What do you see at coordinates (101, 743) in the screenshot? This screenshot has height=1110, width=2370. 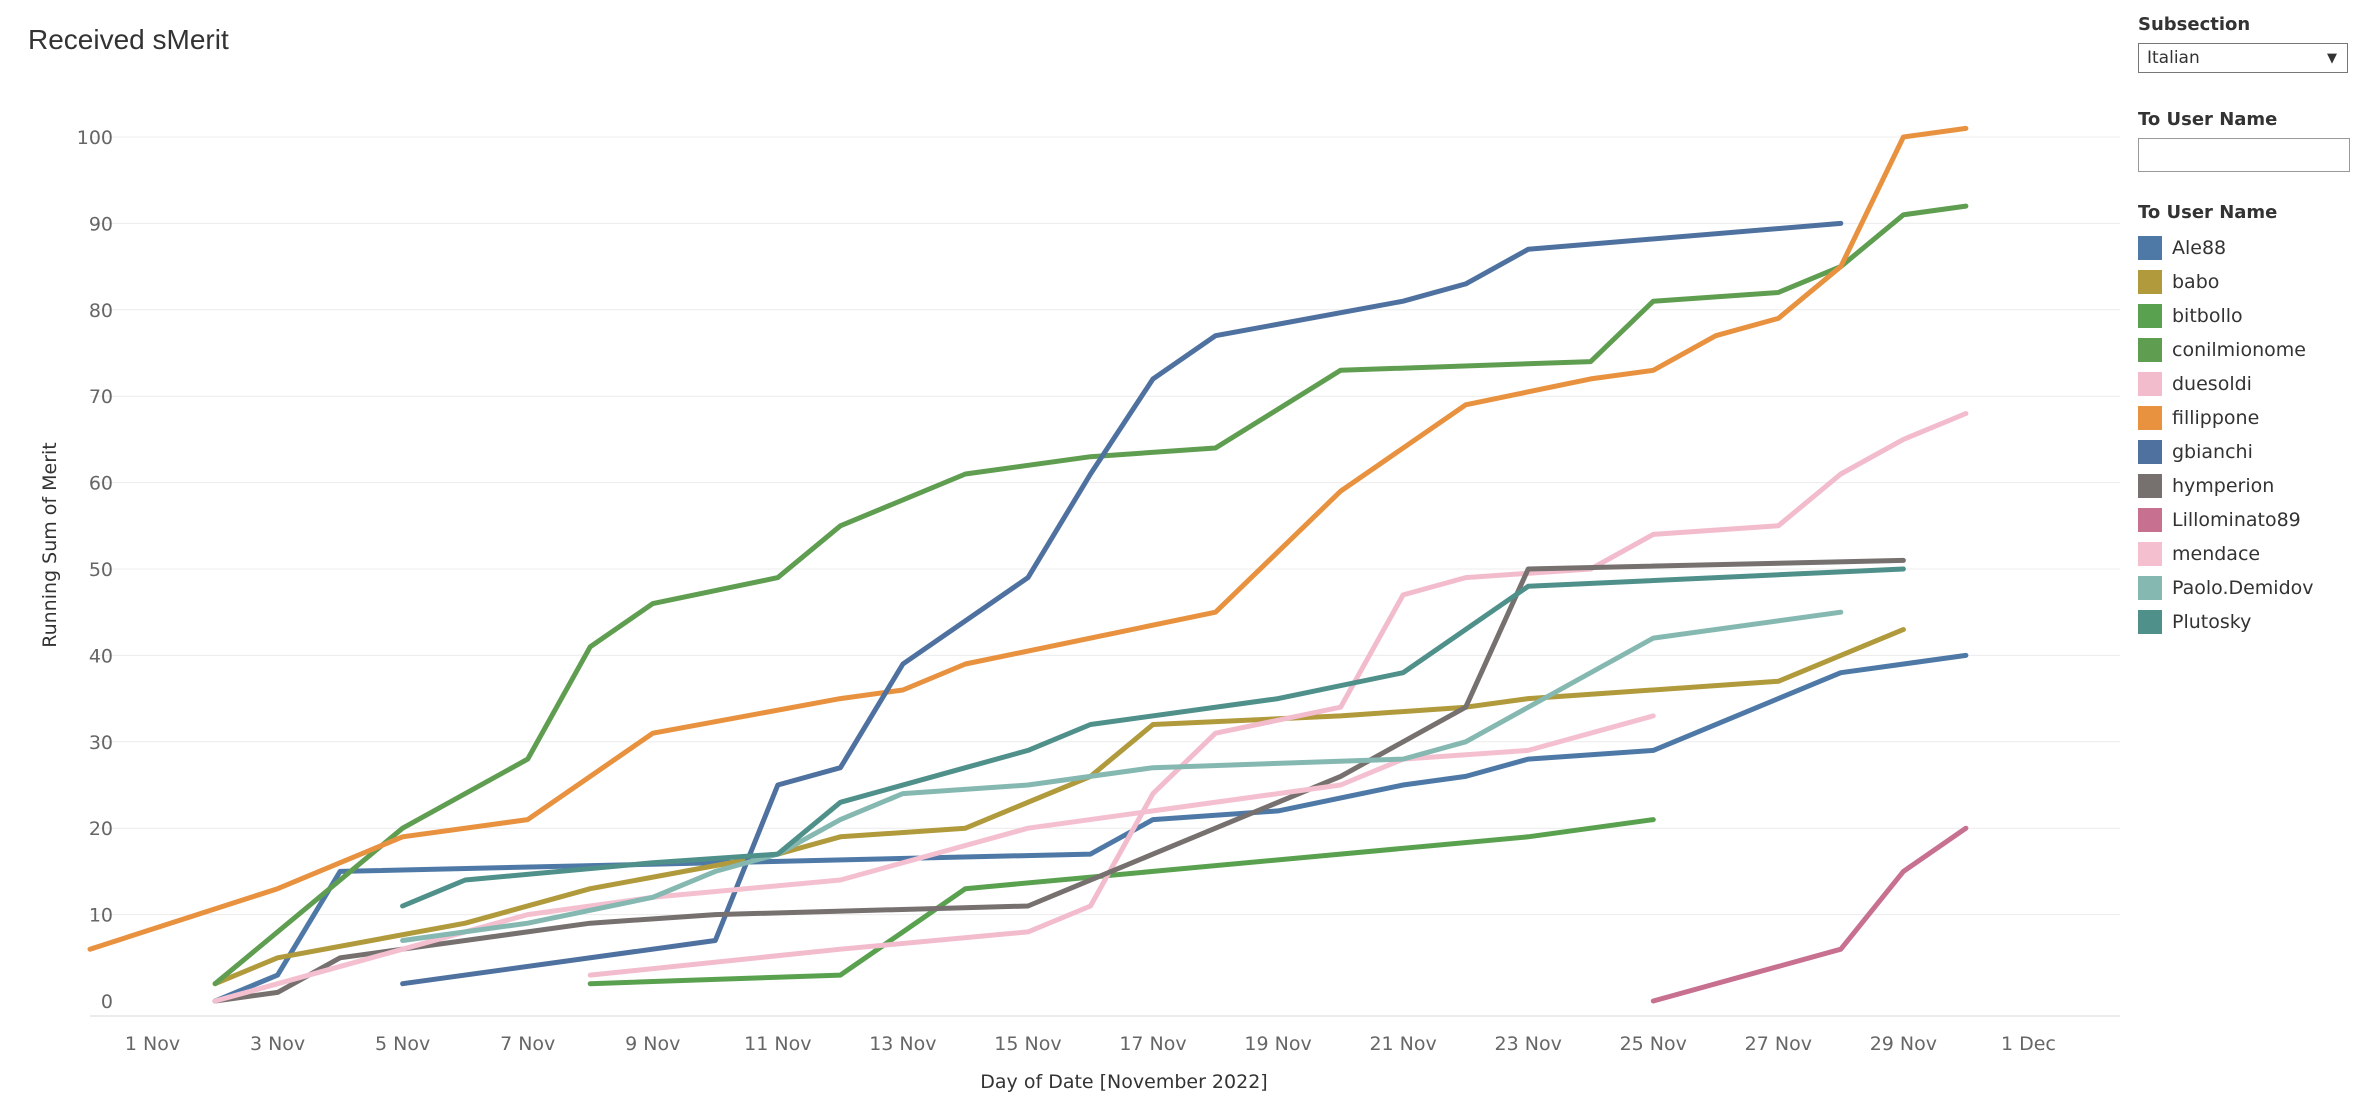 I see `y-tick-label: 30` at bounding box center [101, 743].